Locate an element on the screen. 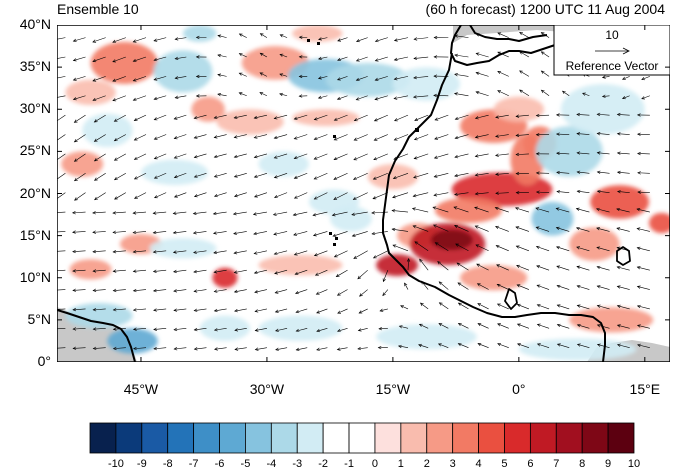 The image size is (673, 471). panel-title: Ensemble 10 is located at coordinates (98, 9).